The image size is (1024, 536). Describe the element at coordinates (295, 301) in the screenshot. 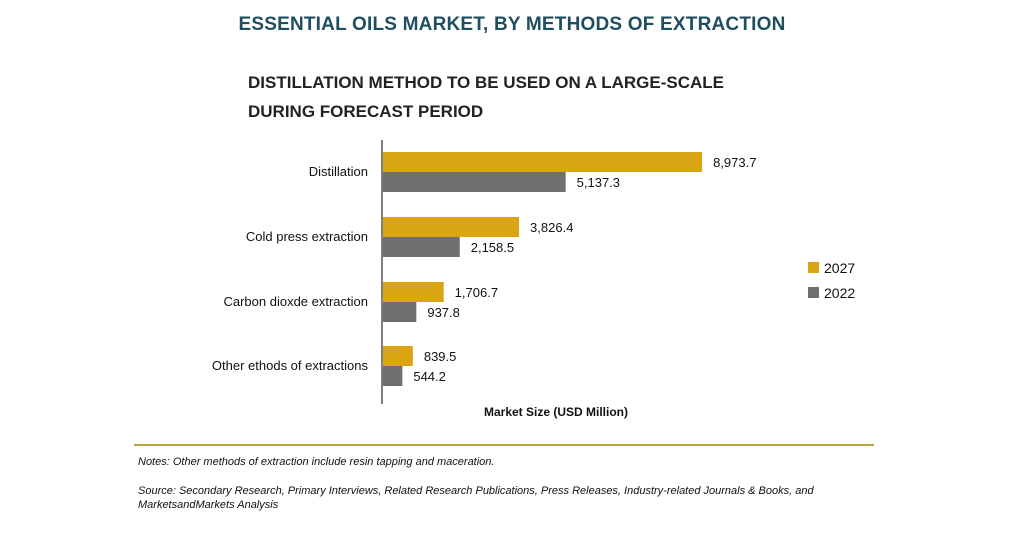

I see `category-label: Carbon dioxde extraction` at that location.